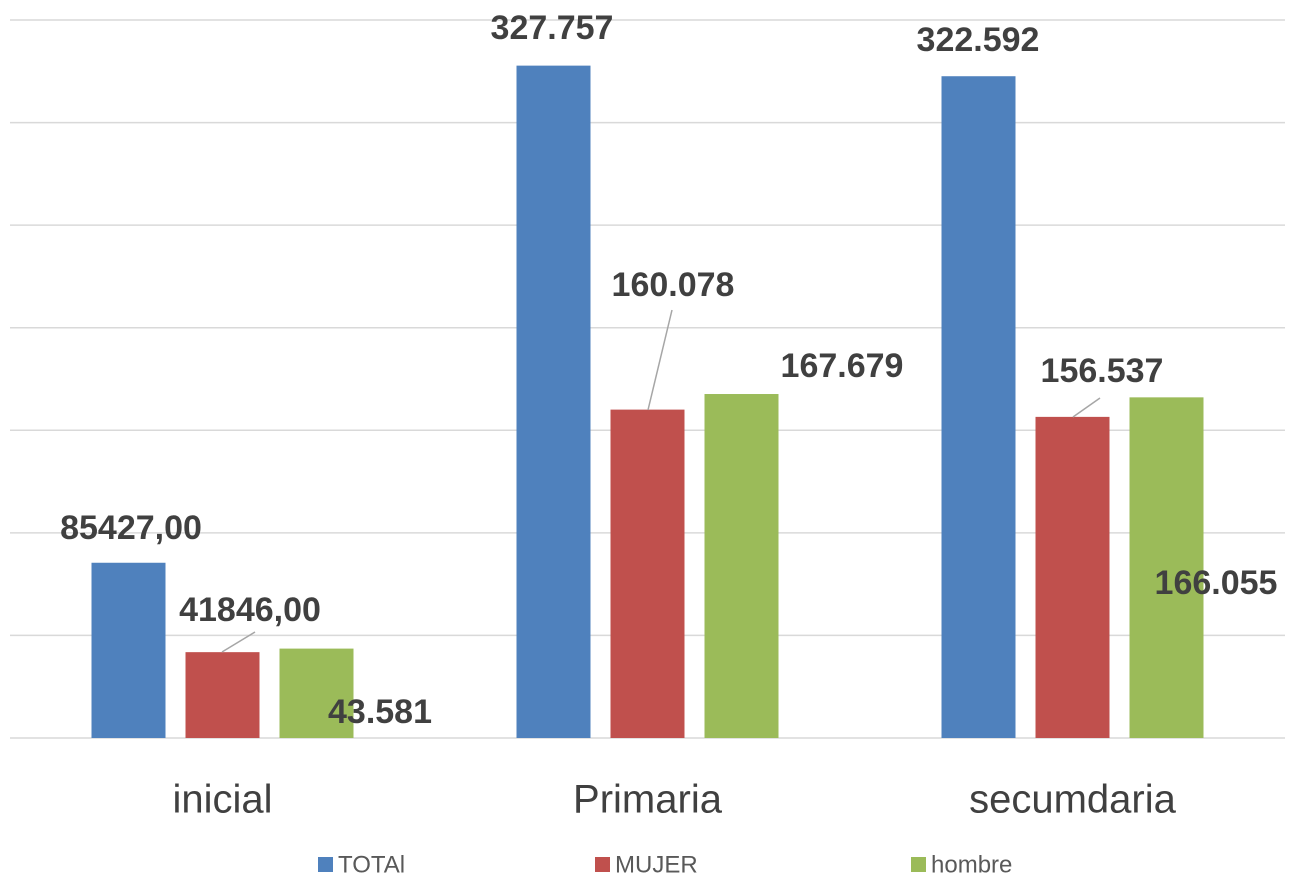 The width and height of the screenshot is (1291, 878). Describe the element at coordinates (131, 528) in the screenshot. I see `data-label: 85427,00` at that location.